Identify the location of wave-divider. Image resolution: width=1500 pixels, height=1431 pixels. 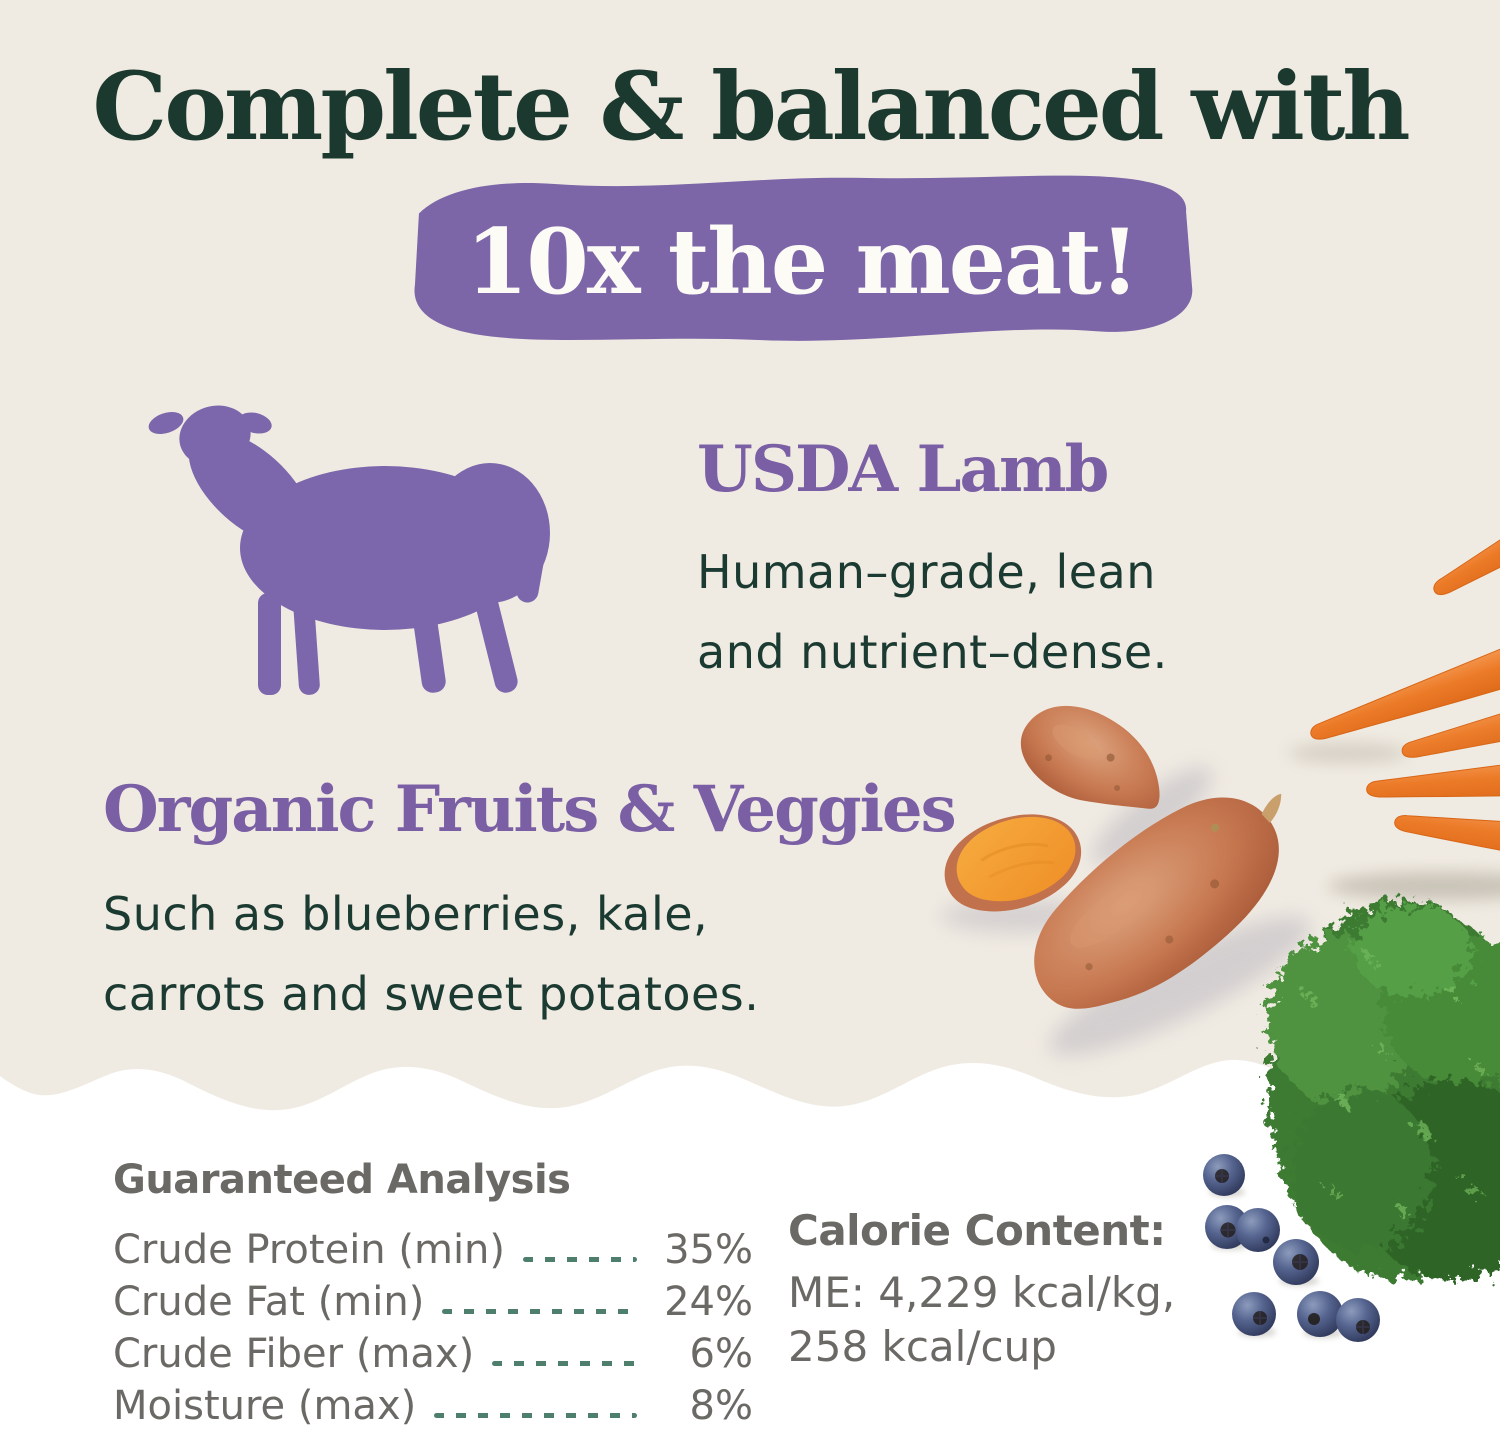
(750, 1070).